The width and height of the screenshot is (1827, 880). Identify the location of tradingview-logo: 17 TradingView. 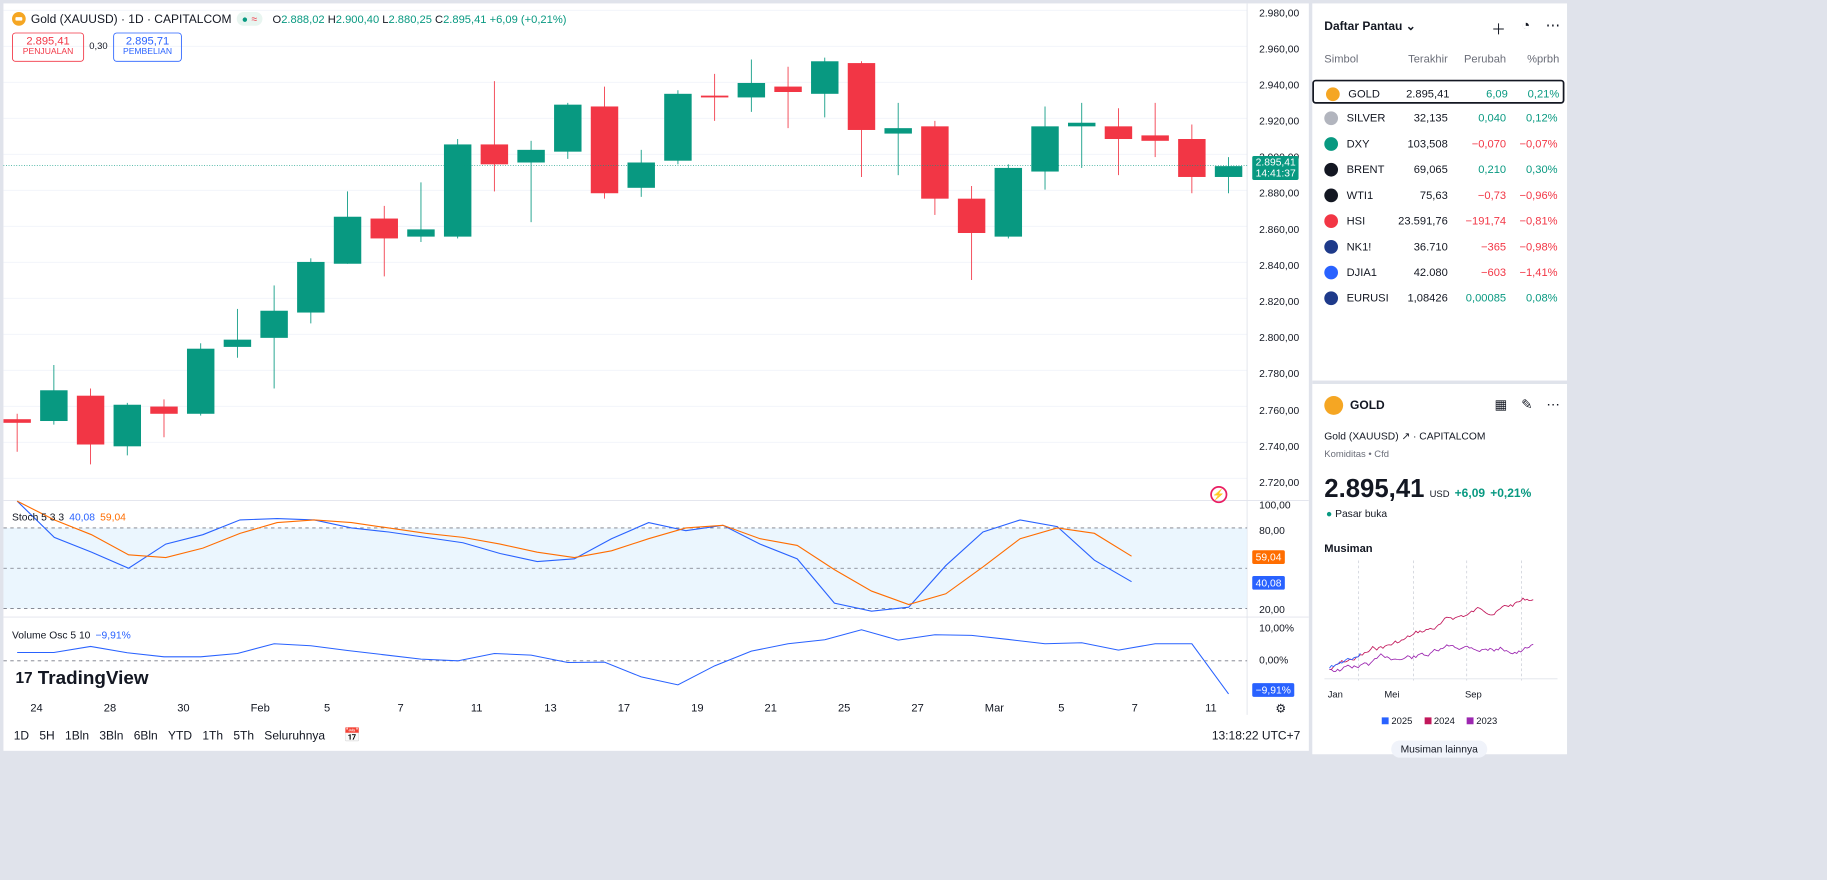
(82, 677).